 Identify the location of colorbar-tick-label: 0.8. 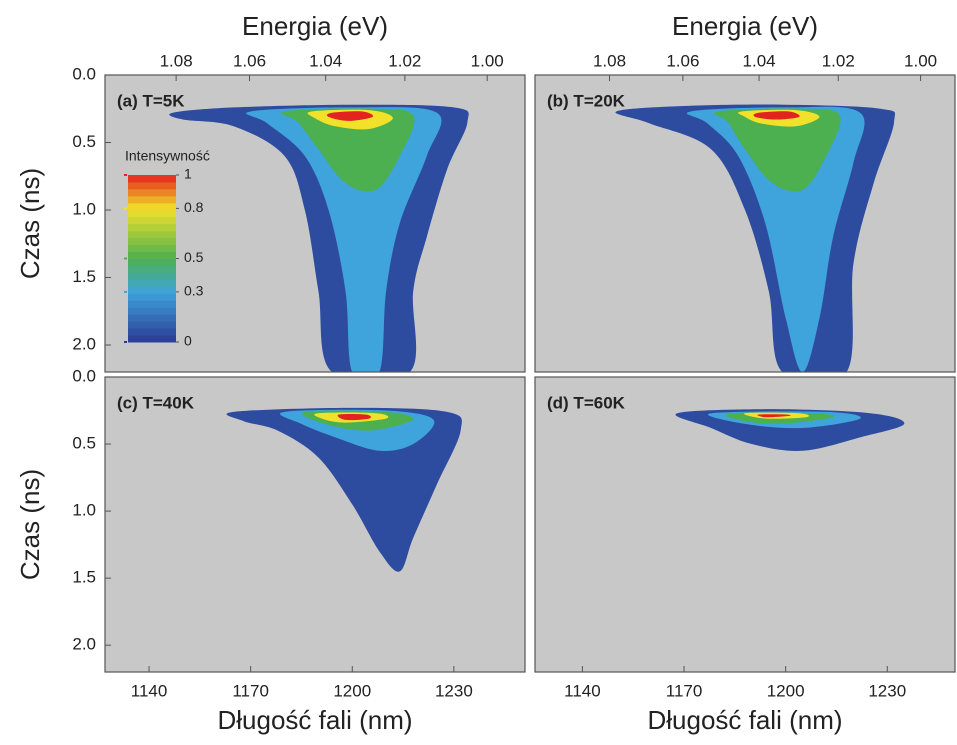
(194, 207).